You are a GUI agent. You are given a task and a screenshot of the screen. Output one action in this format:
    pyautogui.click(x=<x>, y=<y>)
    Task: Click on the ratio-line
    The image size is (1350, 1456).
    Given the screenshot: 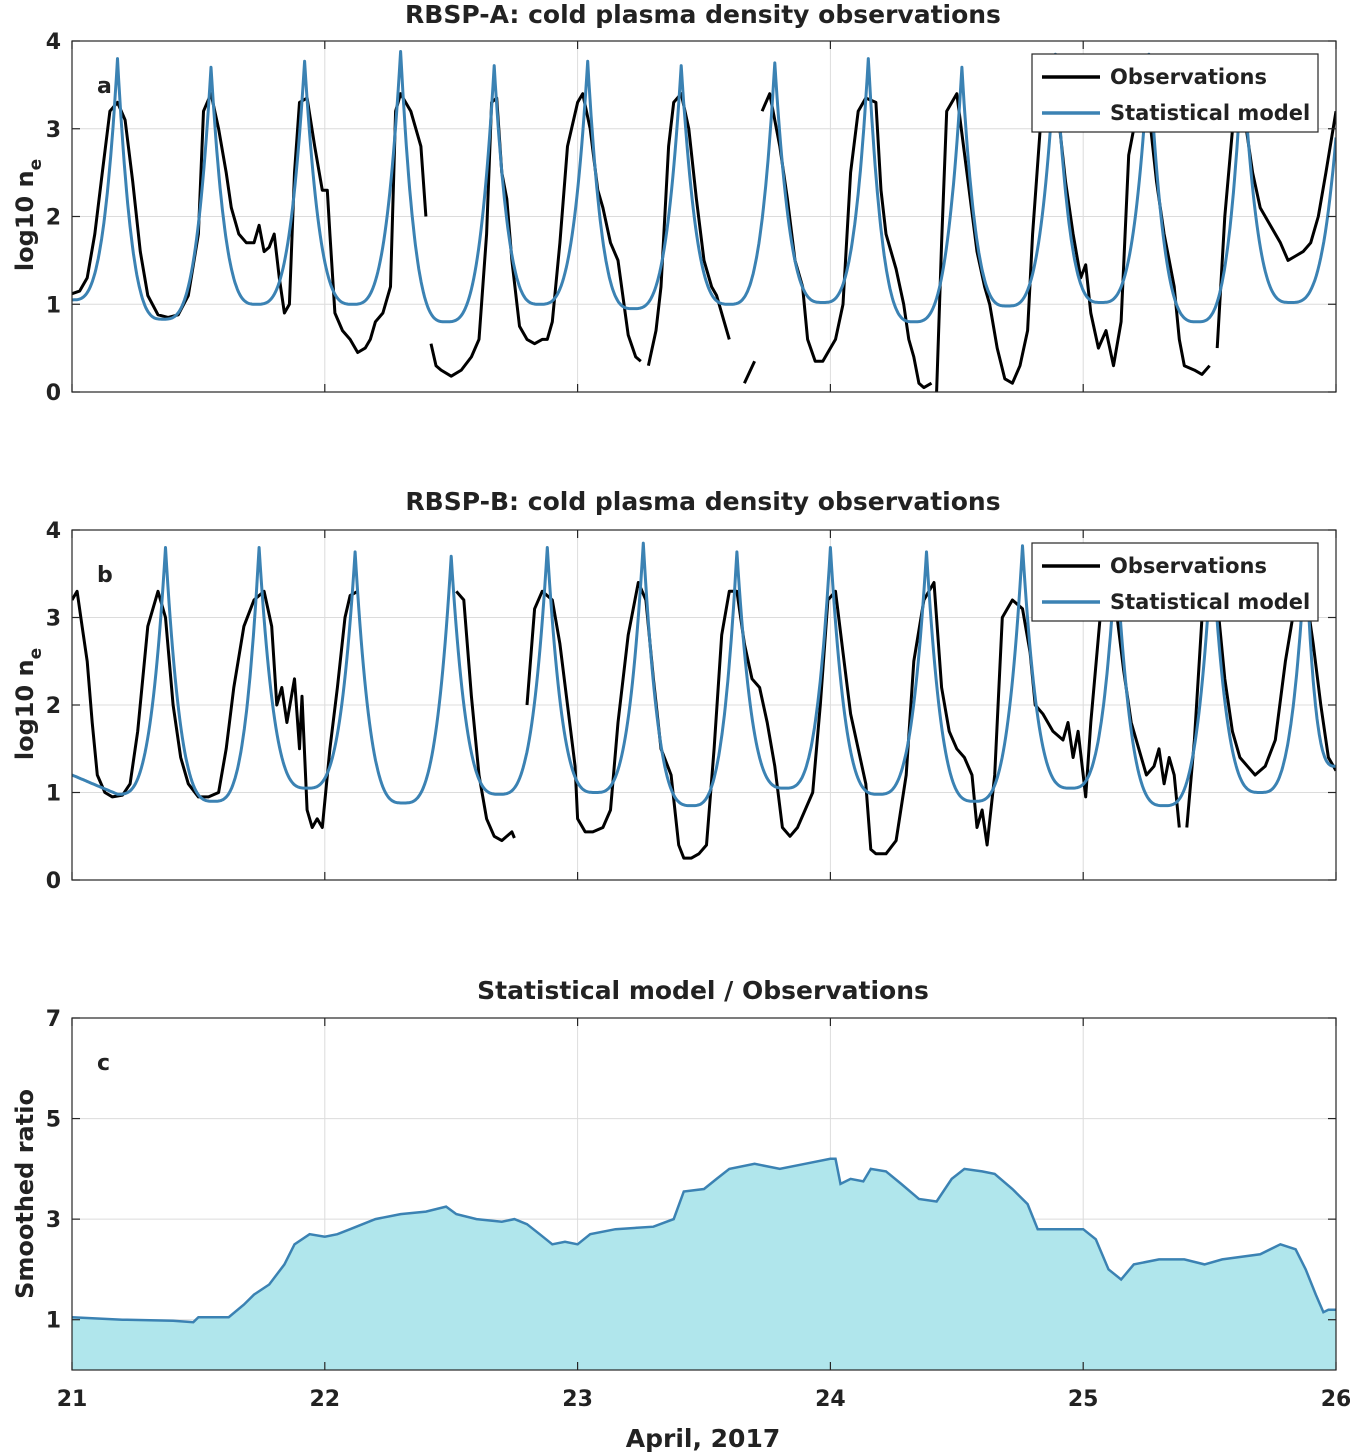 What is the action you would take?
    pyautogui.click(x=704, y=1240)
    